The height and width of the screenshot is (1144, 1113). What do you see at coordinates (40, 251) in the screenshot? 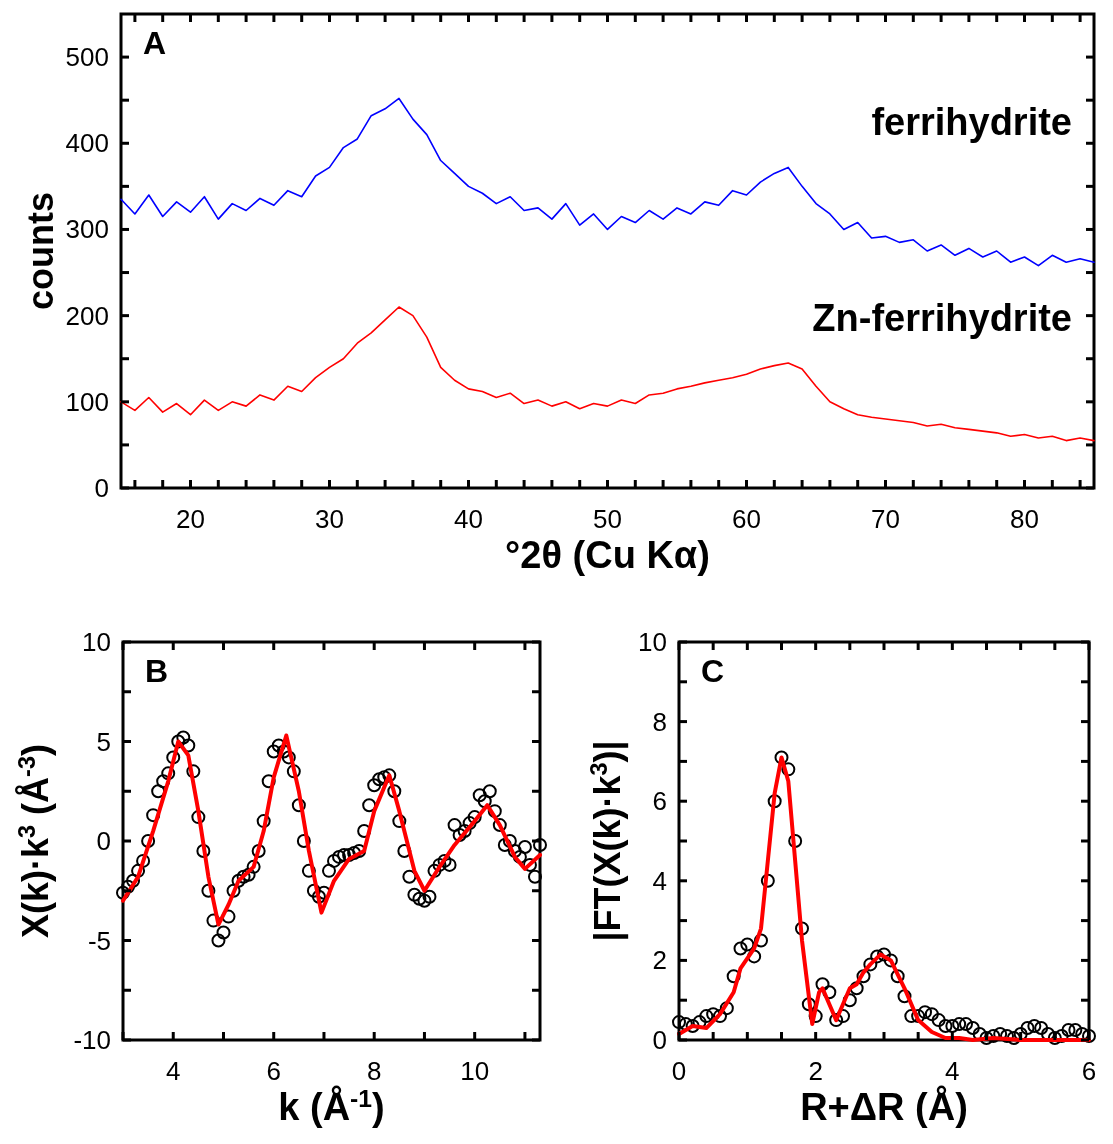
I see `y-axis-title: counts` at bounding box center [40, 251].